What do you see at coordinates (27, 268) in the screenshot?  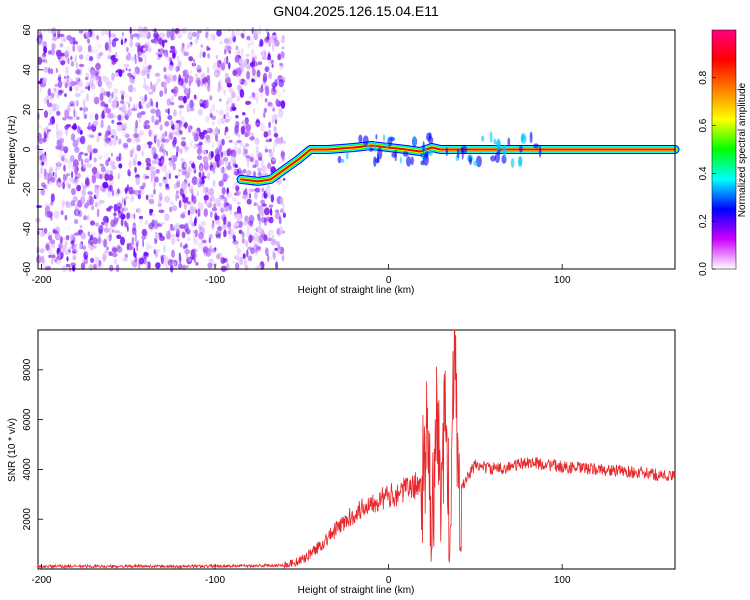 I see `y-tick-label: -60` at bounding box center [27, 268].